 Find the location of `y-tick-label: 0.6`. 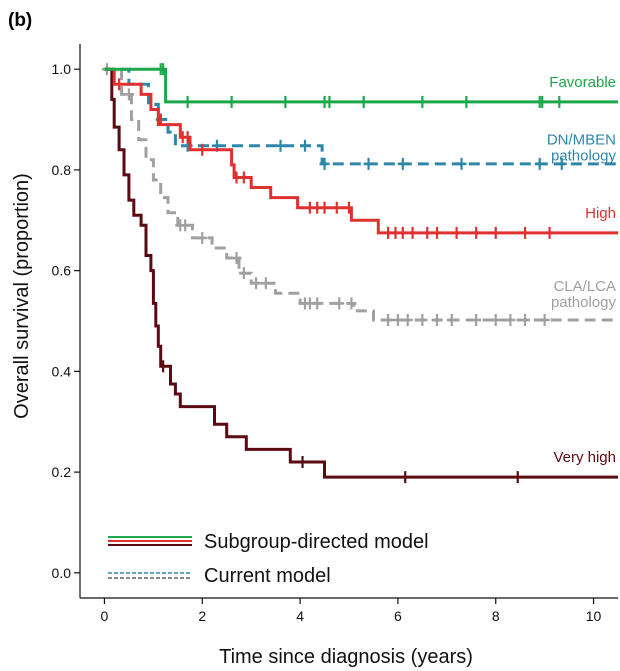

y-tick-label: 0.6 is located at coordinates (62, 271).